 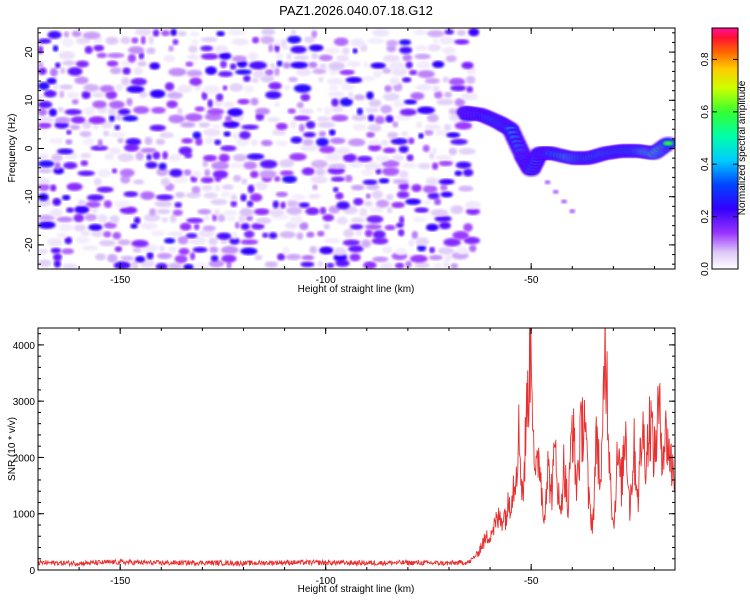 I want to click on spectrogram-x-tick-label: -150, so click(x=120, y=280).